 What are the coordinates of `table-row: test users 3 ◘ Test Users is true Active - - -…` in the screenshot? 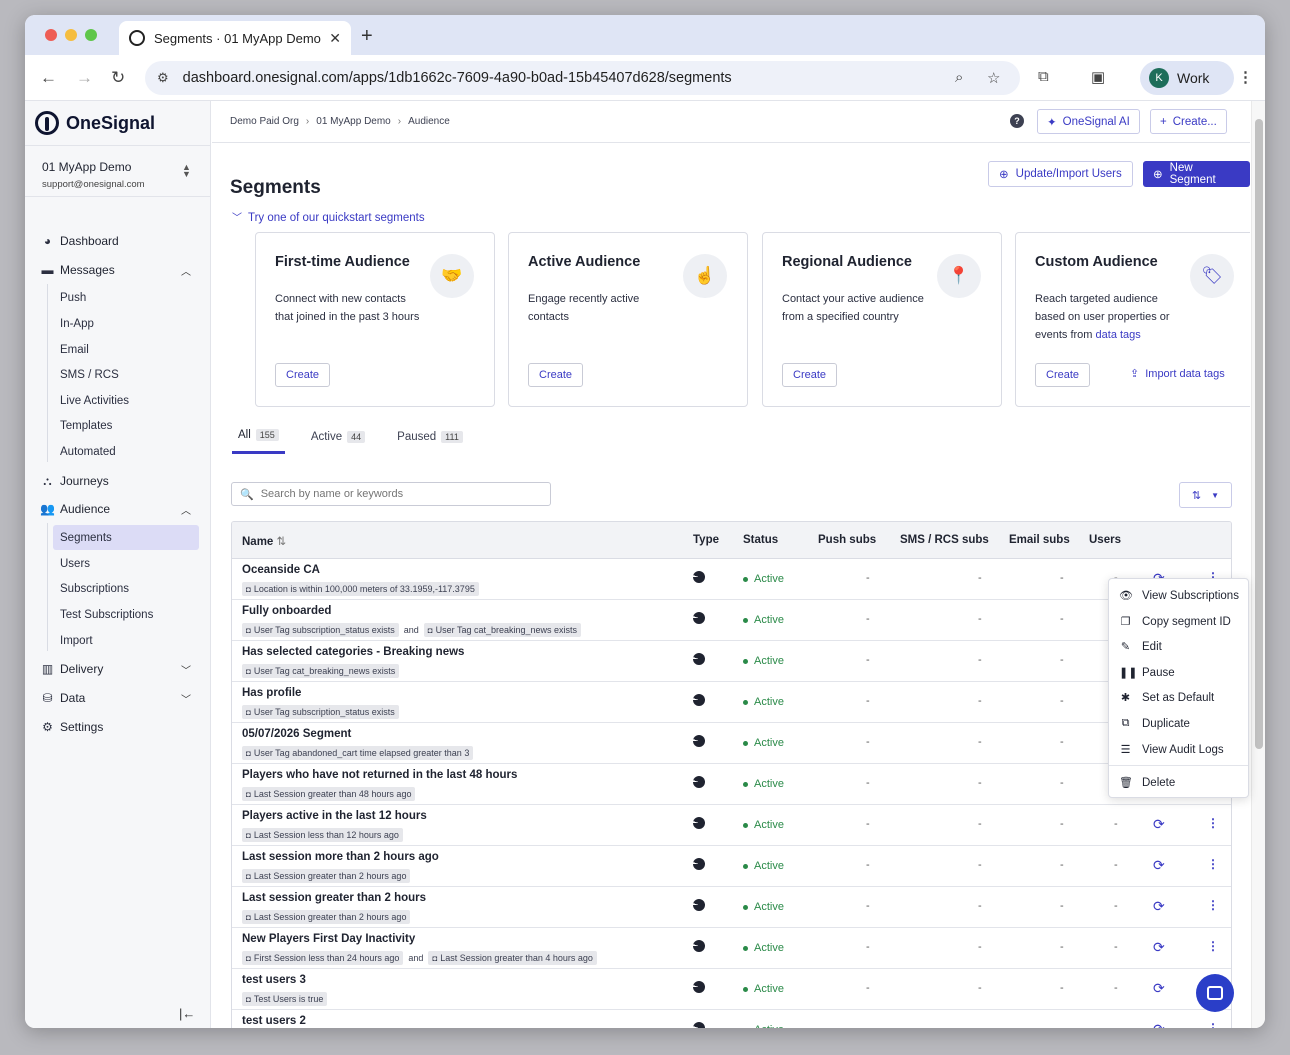 It's located at (731, 989).